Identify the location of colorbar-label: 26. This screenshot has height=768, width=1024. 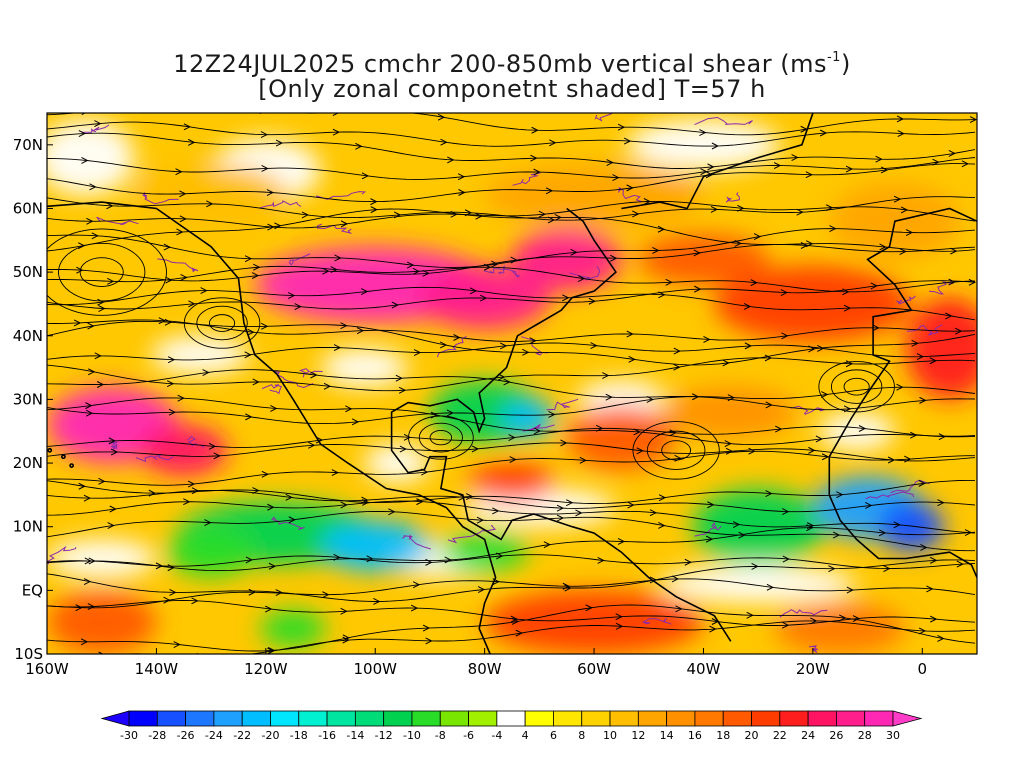
(836, 735).